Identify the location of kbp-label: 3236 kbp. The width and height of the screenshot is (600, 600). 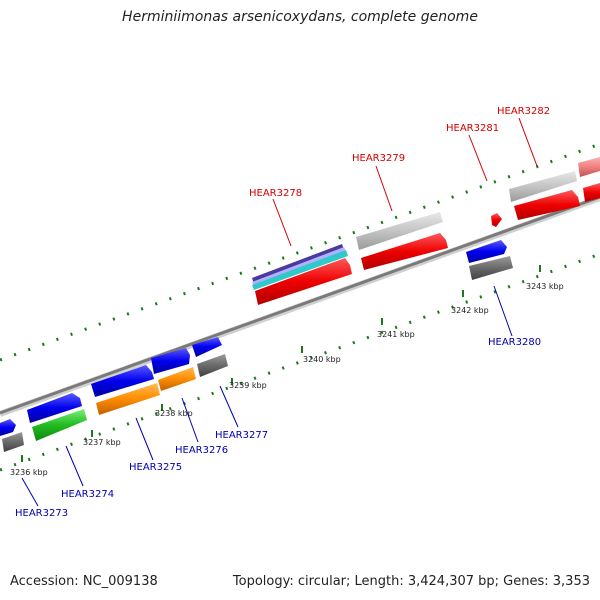
(29, 472).